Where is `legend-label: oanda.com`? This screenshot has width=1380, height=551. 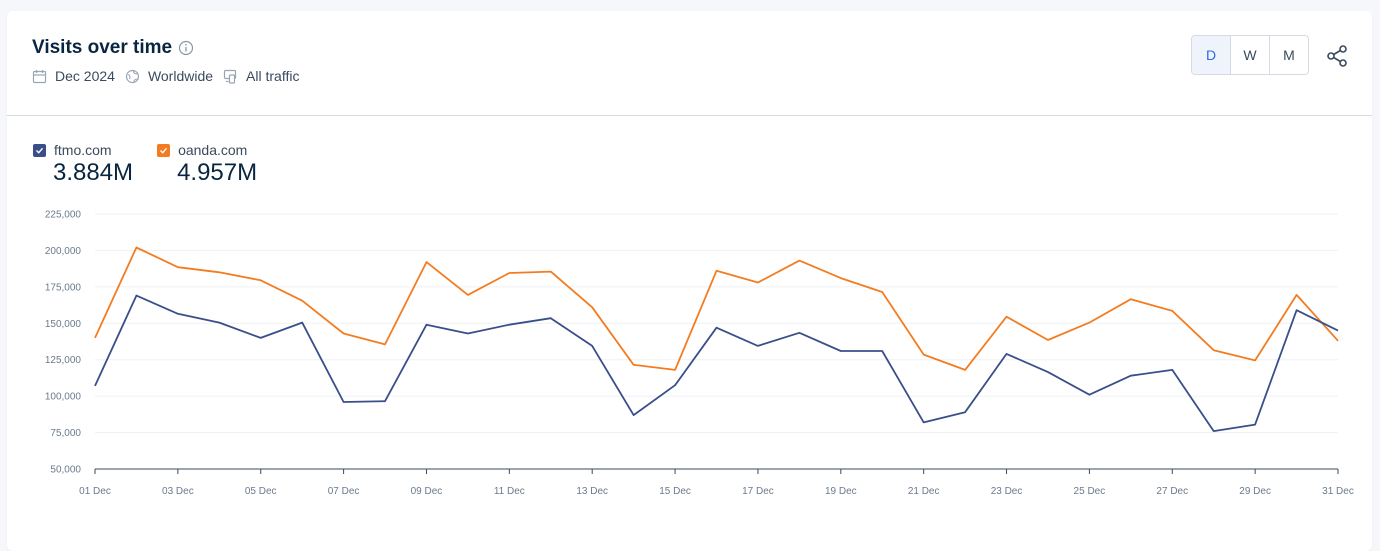
legend-label: oanda.com is located at coordinates (213, 150).